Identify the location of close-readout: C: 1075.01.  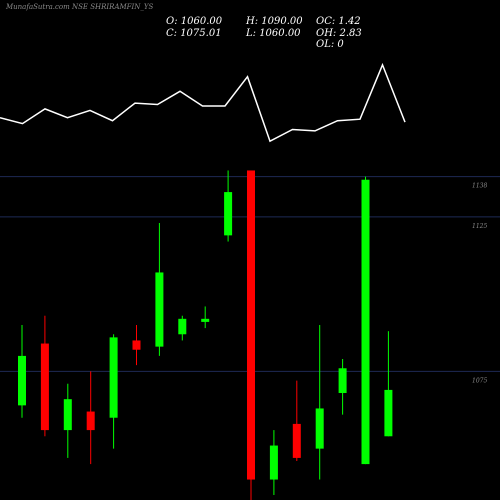
(194, 33).